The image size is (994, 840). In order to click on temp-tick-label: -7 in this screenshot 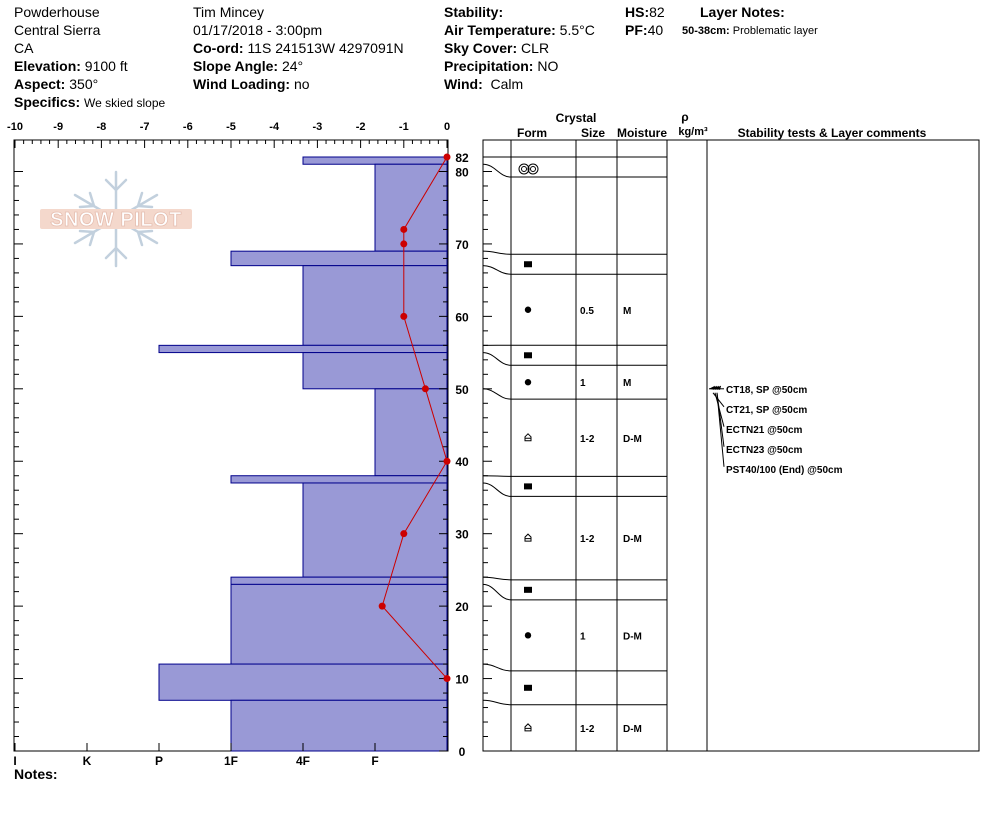, I will do `click(145, 127)`.